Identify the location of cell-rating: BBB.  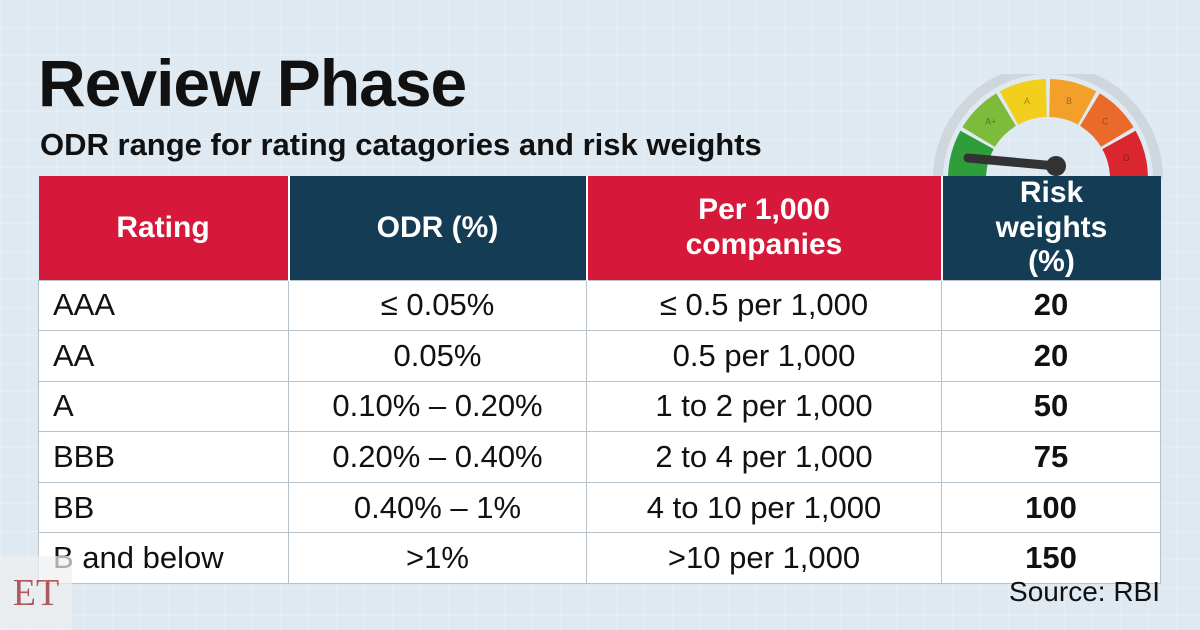
(163, 457).